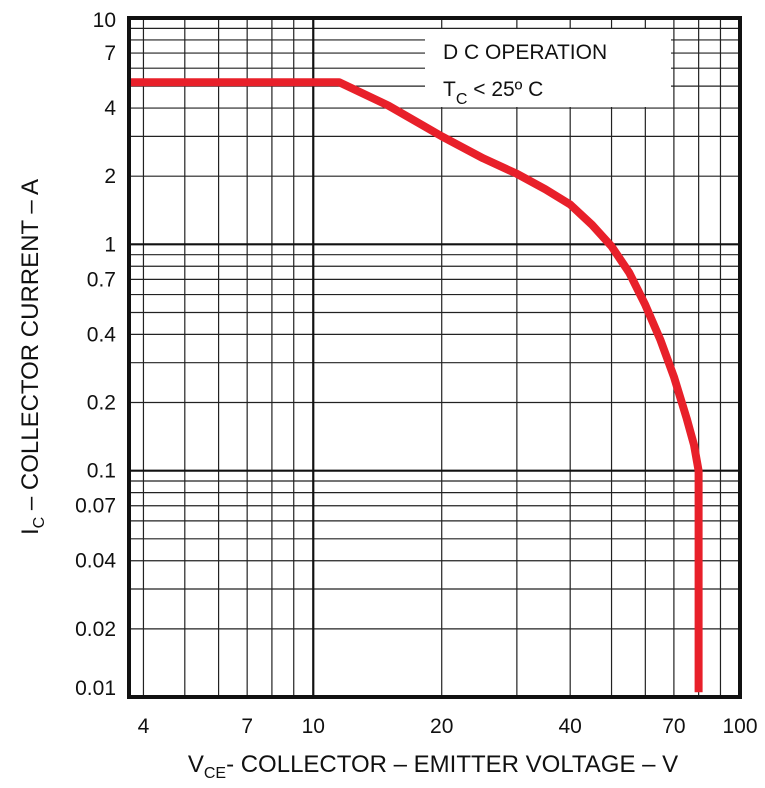 This screenshot has height=788, width=765. What do you see at coordinates (110, 176) in the screenshot?
I see `y-tick-label: 2` at bounding box center [110, 176].